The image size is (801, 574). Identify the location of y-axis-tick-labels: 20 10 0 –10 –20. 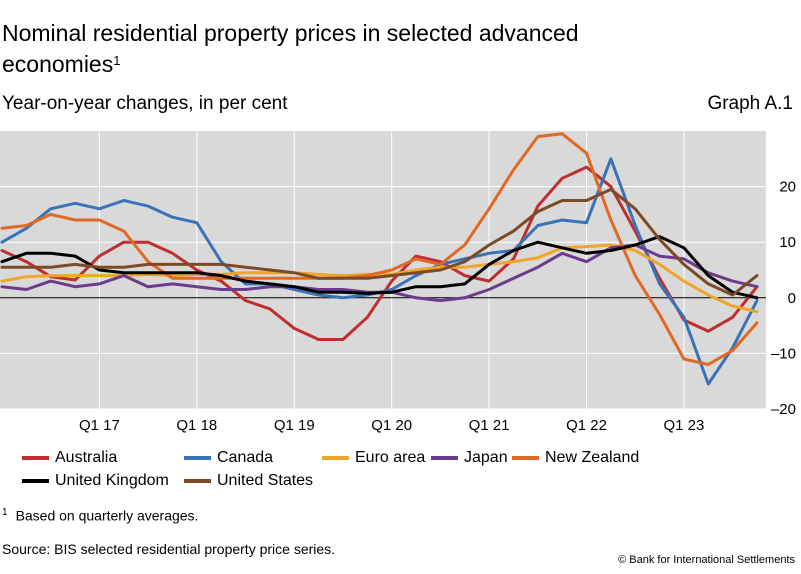
(783, 298).